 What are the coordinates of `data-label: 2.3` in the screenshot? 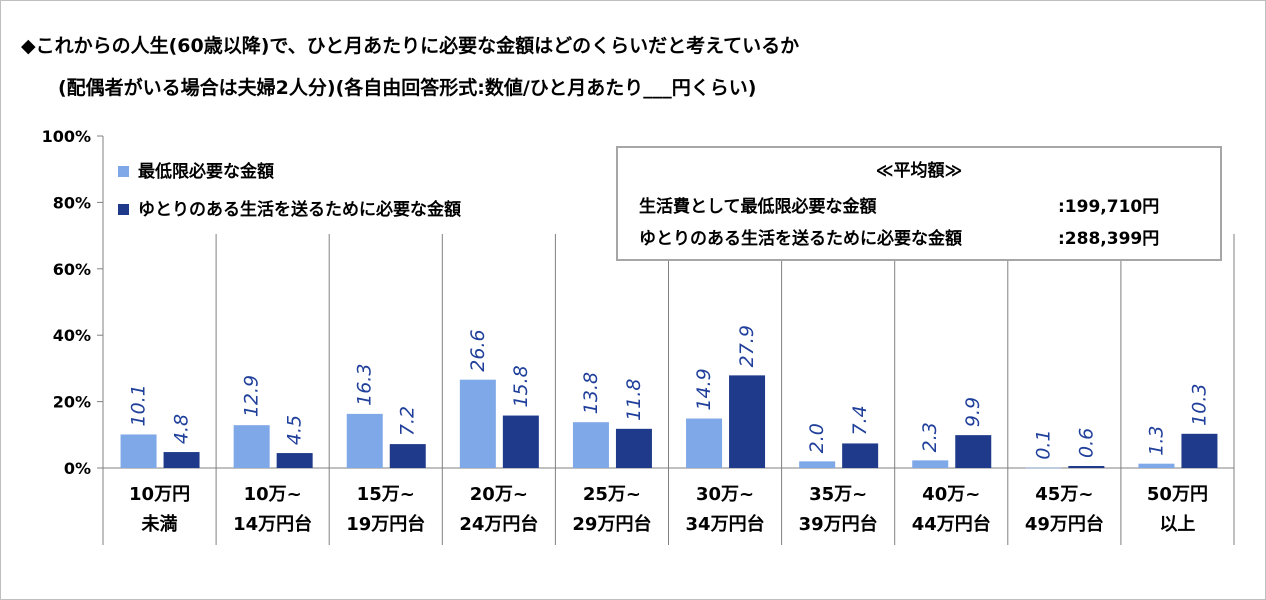 It's located at (930, 437).